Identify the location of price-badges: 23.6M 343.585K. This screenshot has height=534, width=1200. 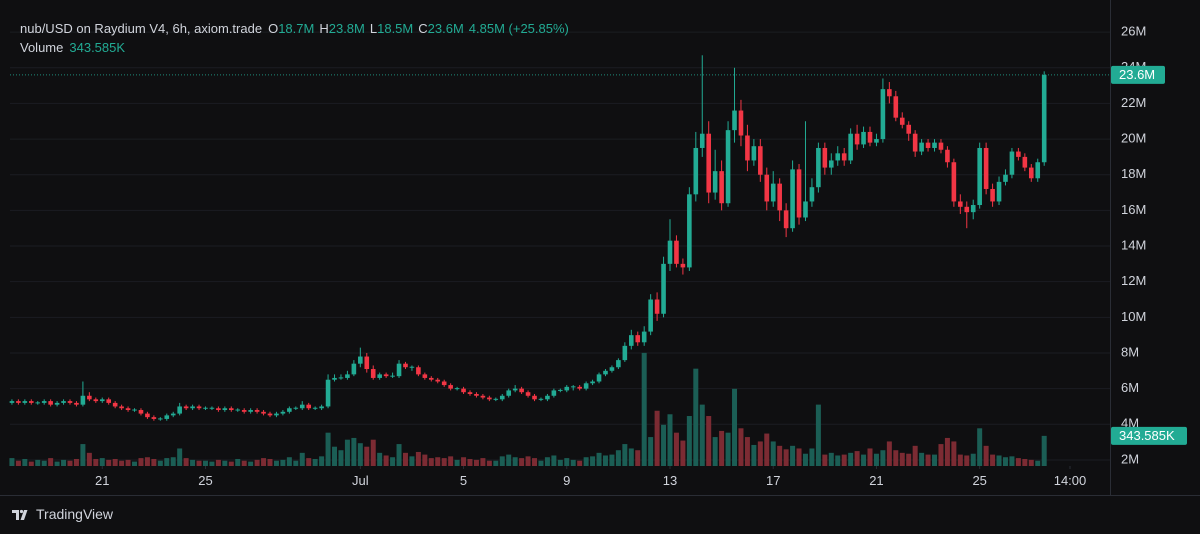
(1149, 255).